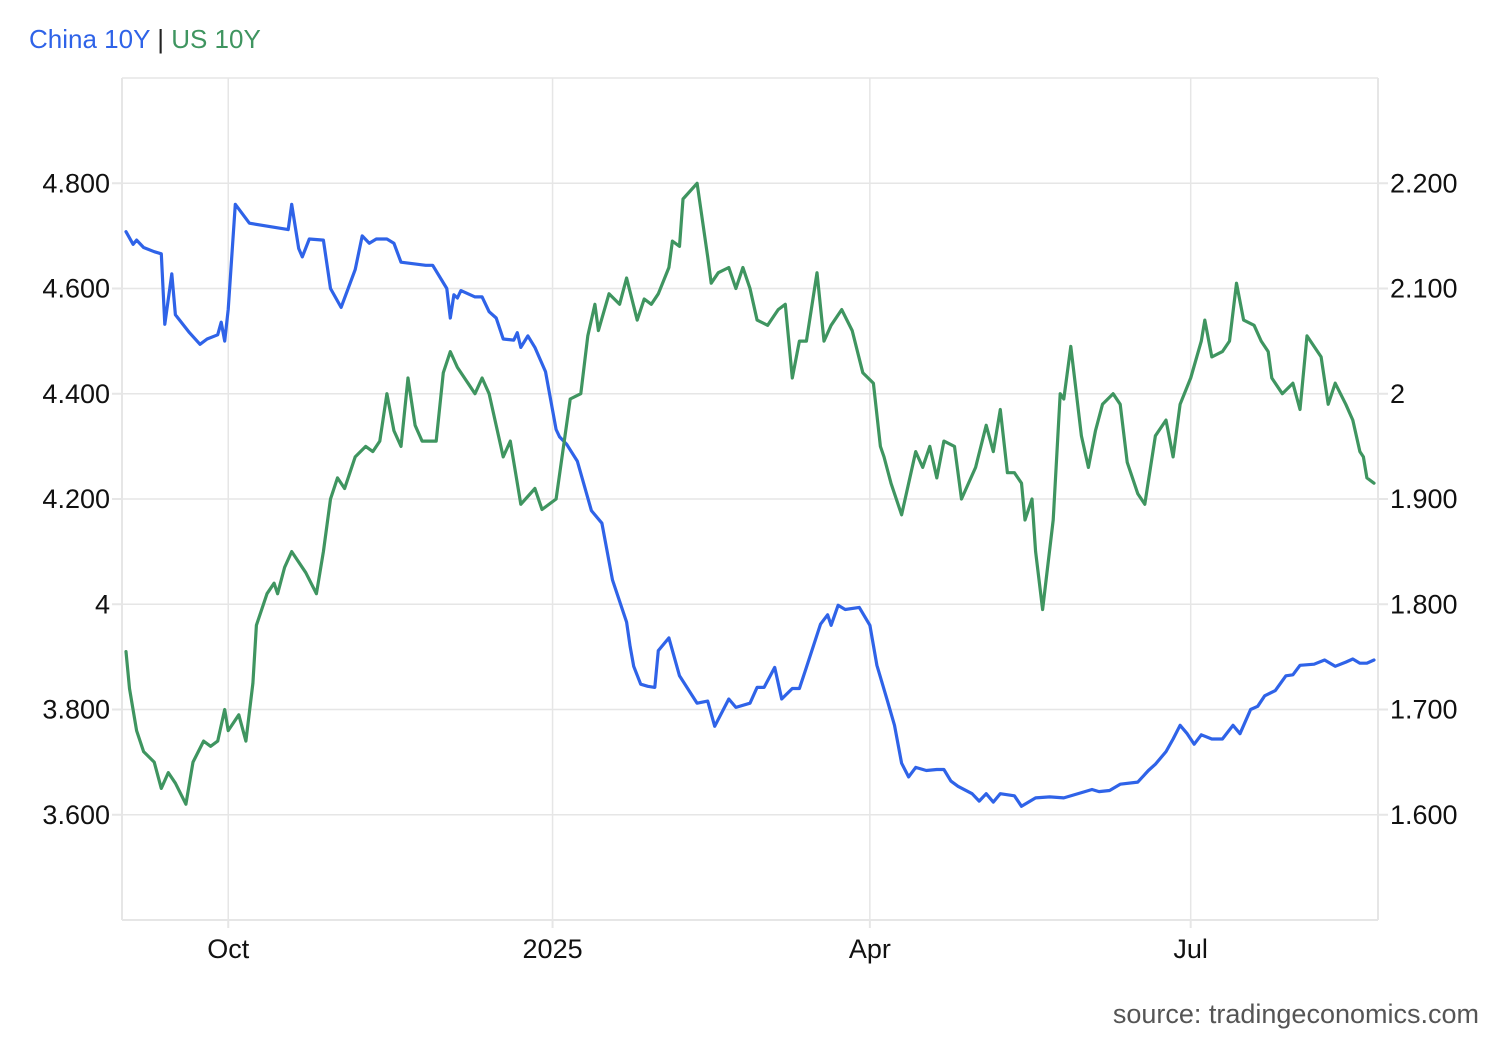 The height and width of the screenshot is (1040, 1500). What do you see at coordinates (76, 815) in the screenshot?
I see `y-left-tick-label: 3.600` at bounding box center [76, 815].